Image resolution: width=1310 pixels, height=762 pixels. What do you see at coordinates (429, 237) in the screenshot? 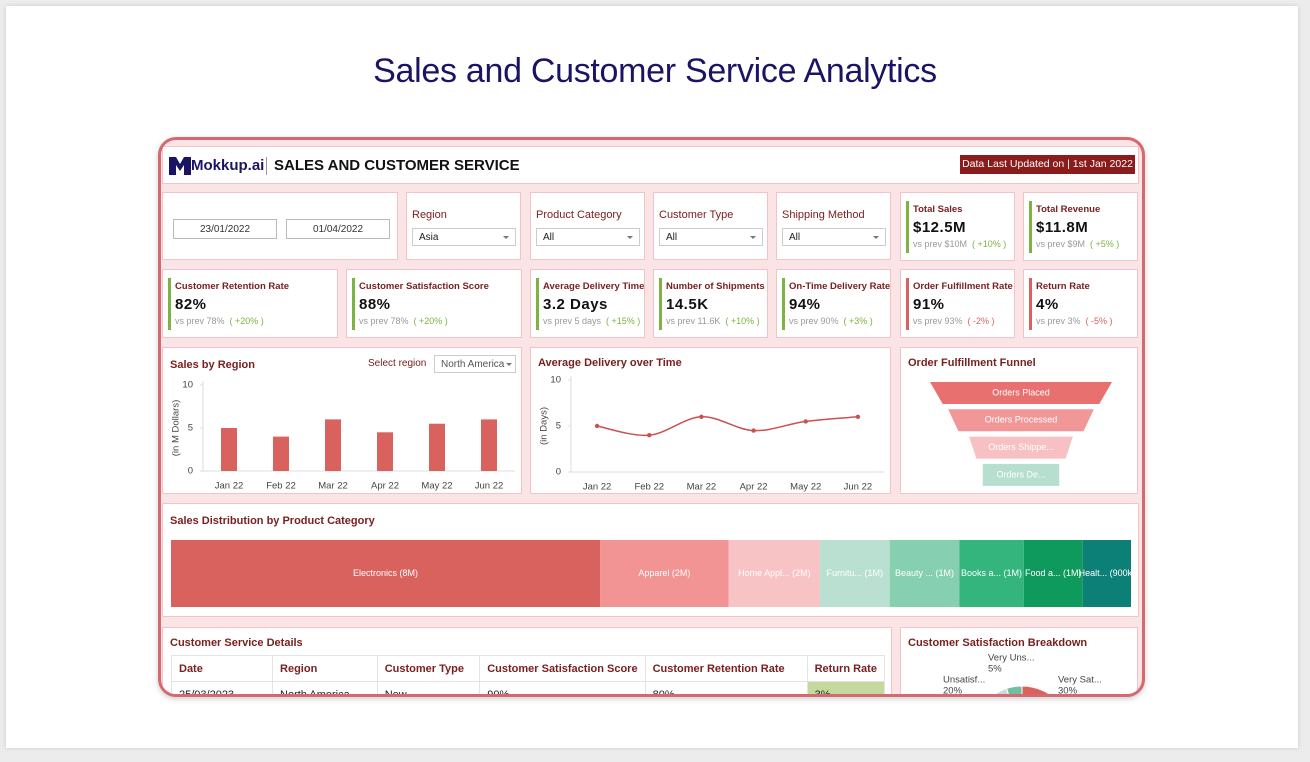
I see `filter-value: Asia` at bounding box center [429, 237].